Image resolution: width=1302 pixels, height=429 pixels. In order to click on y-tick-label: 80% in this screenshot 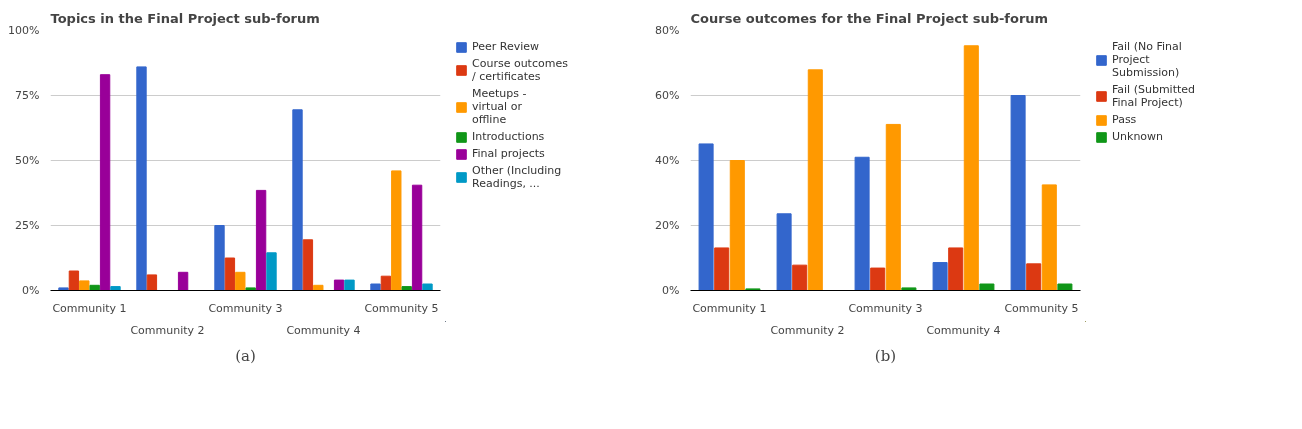, I will do `click(667, 30)`.